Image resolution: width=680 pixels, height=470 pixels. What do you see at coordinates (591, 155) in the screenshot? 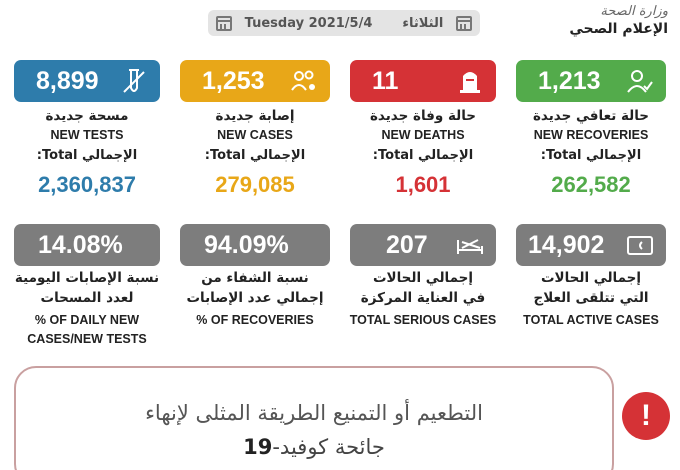
I see `recoveries-total-label: الإجمالي Total:` at bounding box center [591, 155].